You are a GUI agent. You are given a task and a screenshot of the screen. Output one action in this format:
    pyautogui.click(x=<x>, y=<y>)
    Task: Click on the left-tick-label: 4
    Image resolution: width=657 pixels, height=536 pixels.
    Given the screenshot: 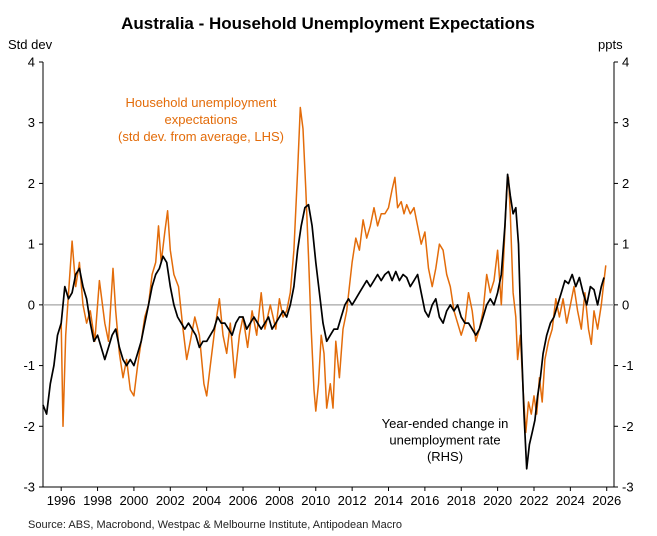 What is the action you would take?
    pyautogui.click(x=31, y=62)
    